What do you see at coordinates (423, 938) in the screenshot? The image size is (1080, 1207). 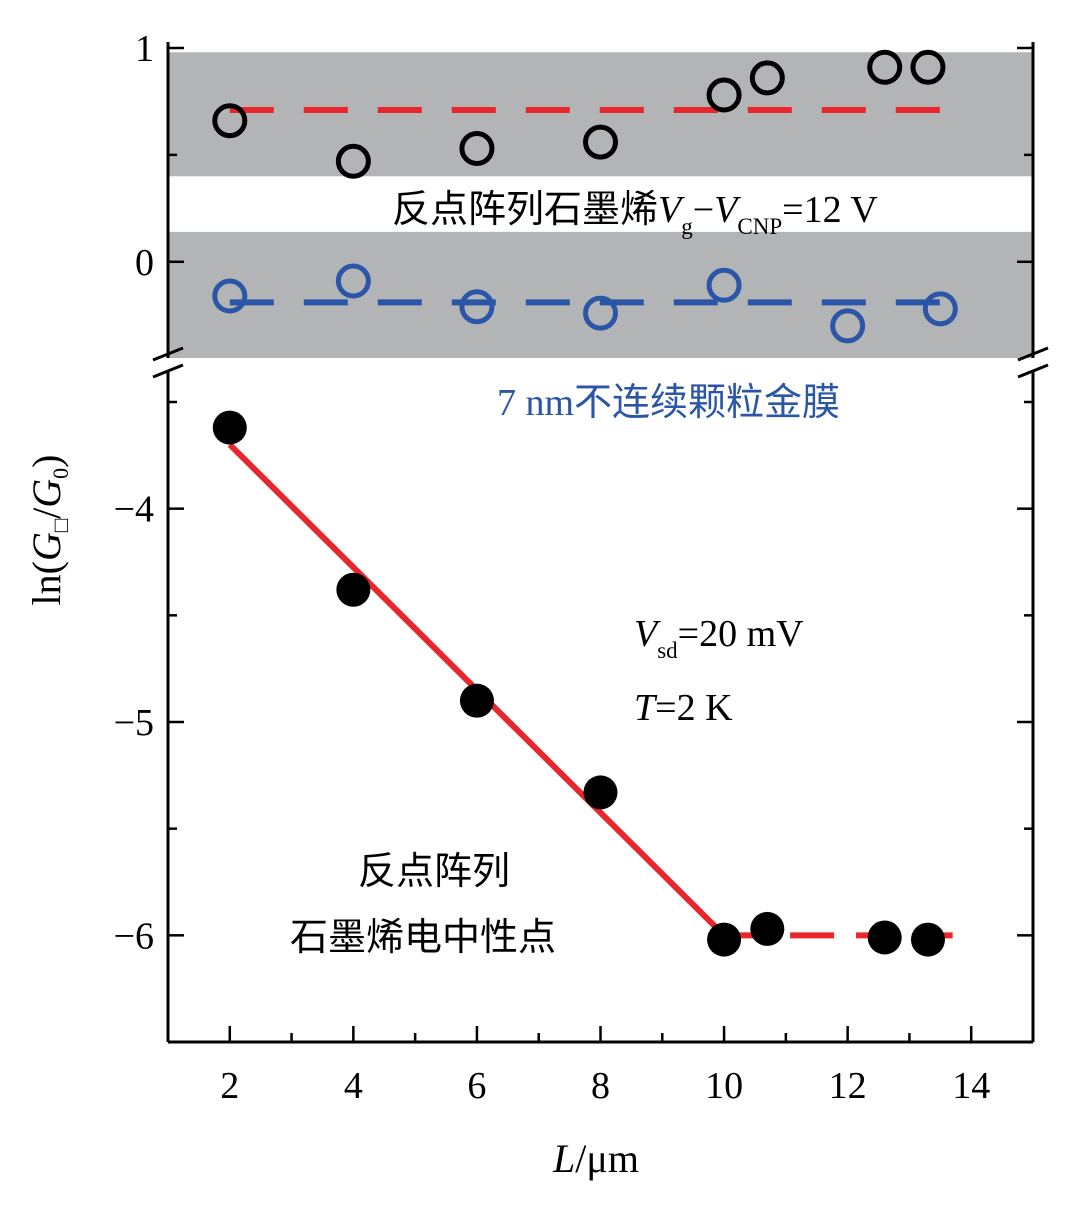 I see `cnp-label-line2: 石墨烯电中性点` at bounding box center [423, 938].